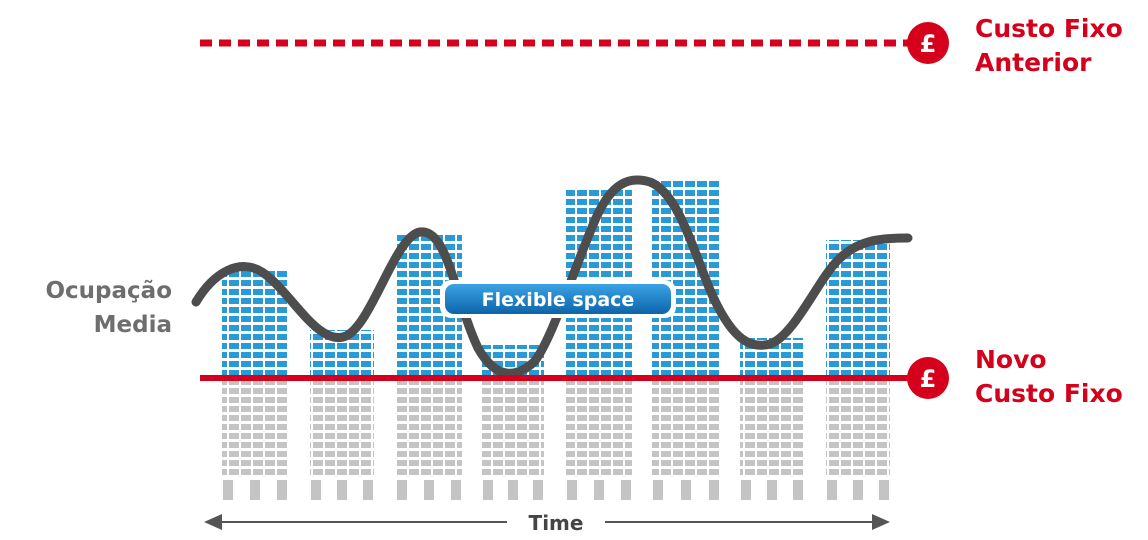 The height and width of the screenshot is (540, 1148). I want to click on time-label: Time, so click(556, 523).